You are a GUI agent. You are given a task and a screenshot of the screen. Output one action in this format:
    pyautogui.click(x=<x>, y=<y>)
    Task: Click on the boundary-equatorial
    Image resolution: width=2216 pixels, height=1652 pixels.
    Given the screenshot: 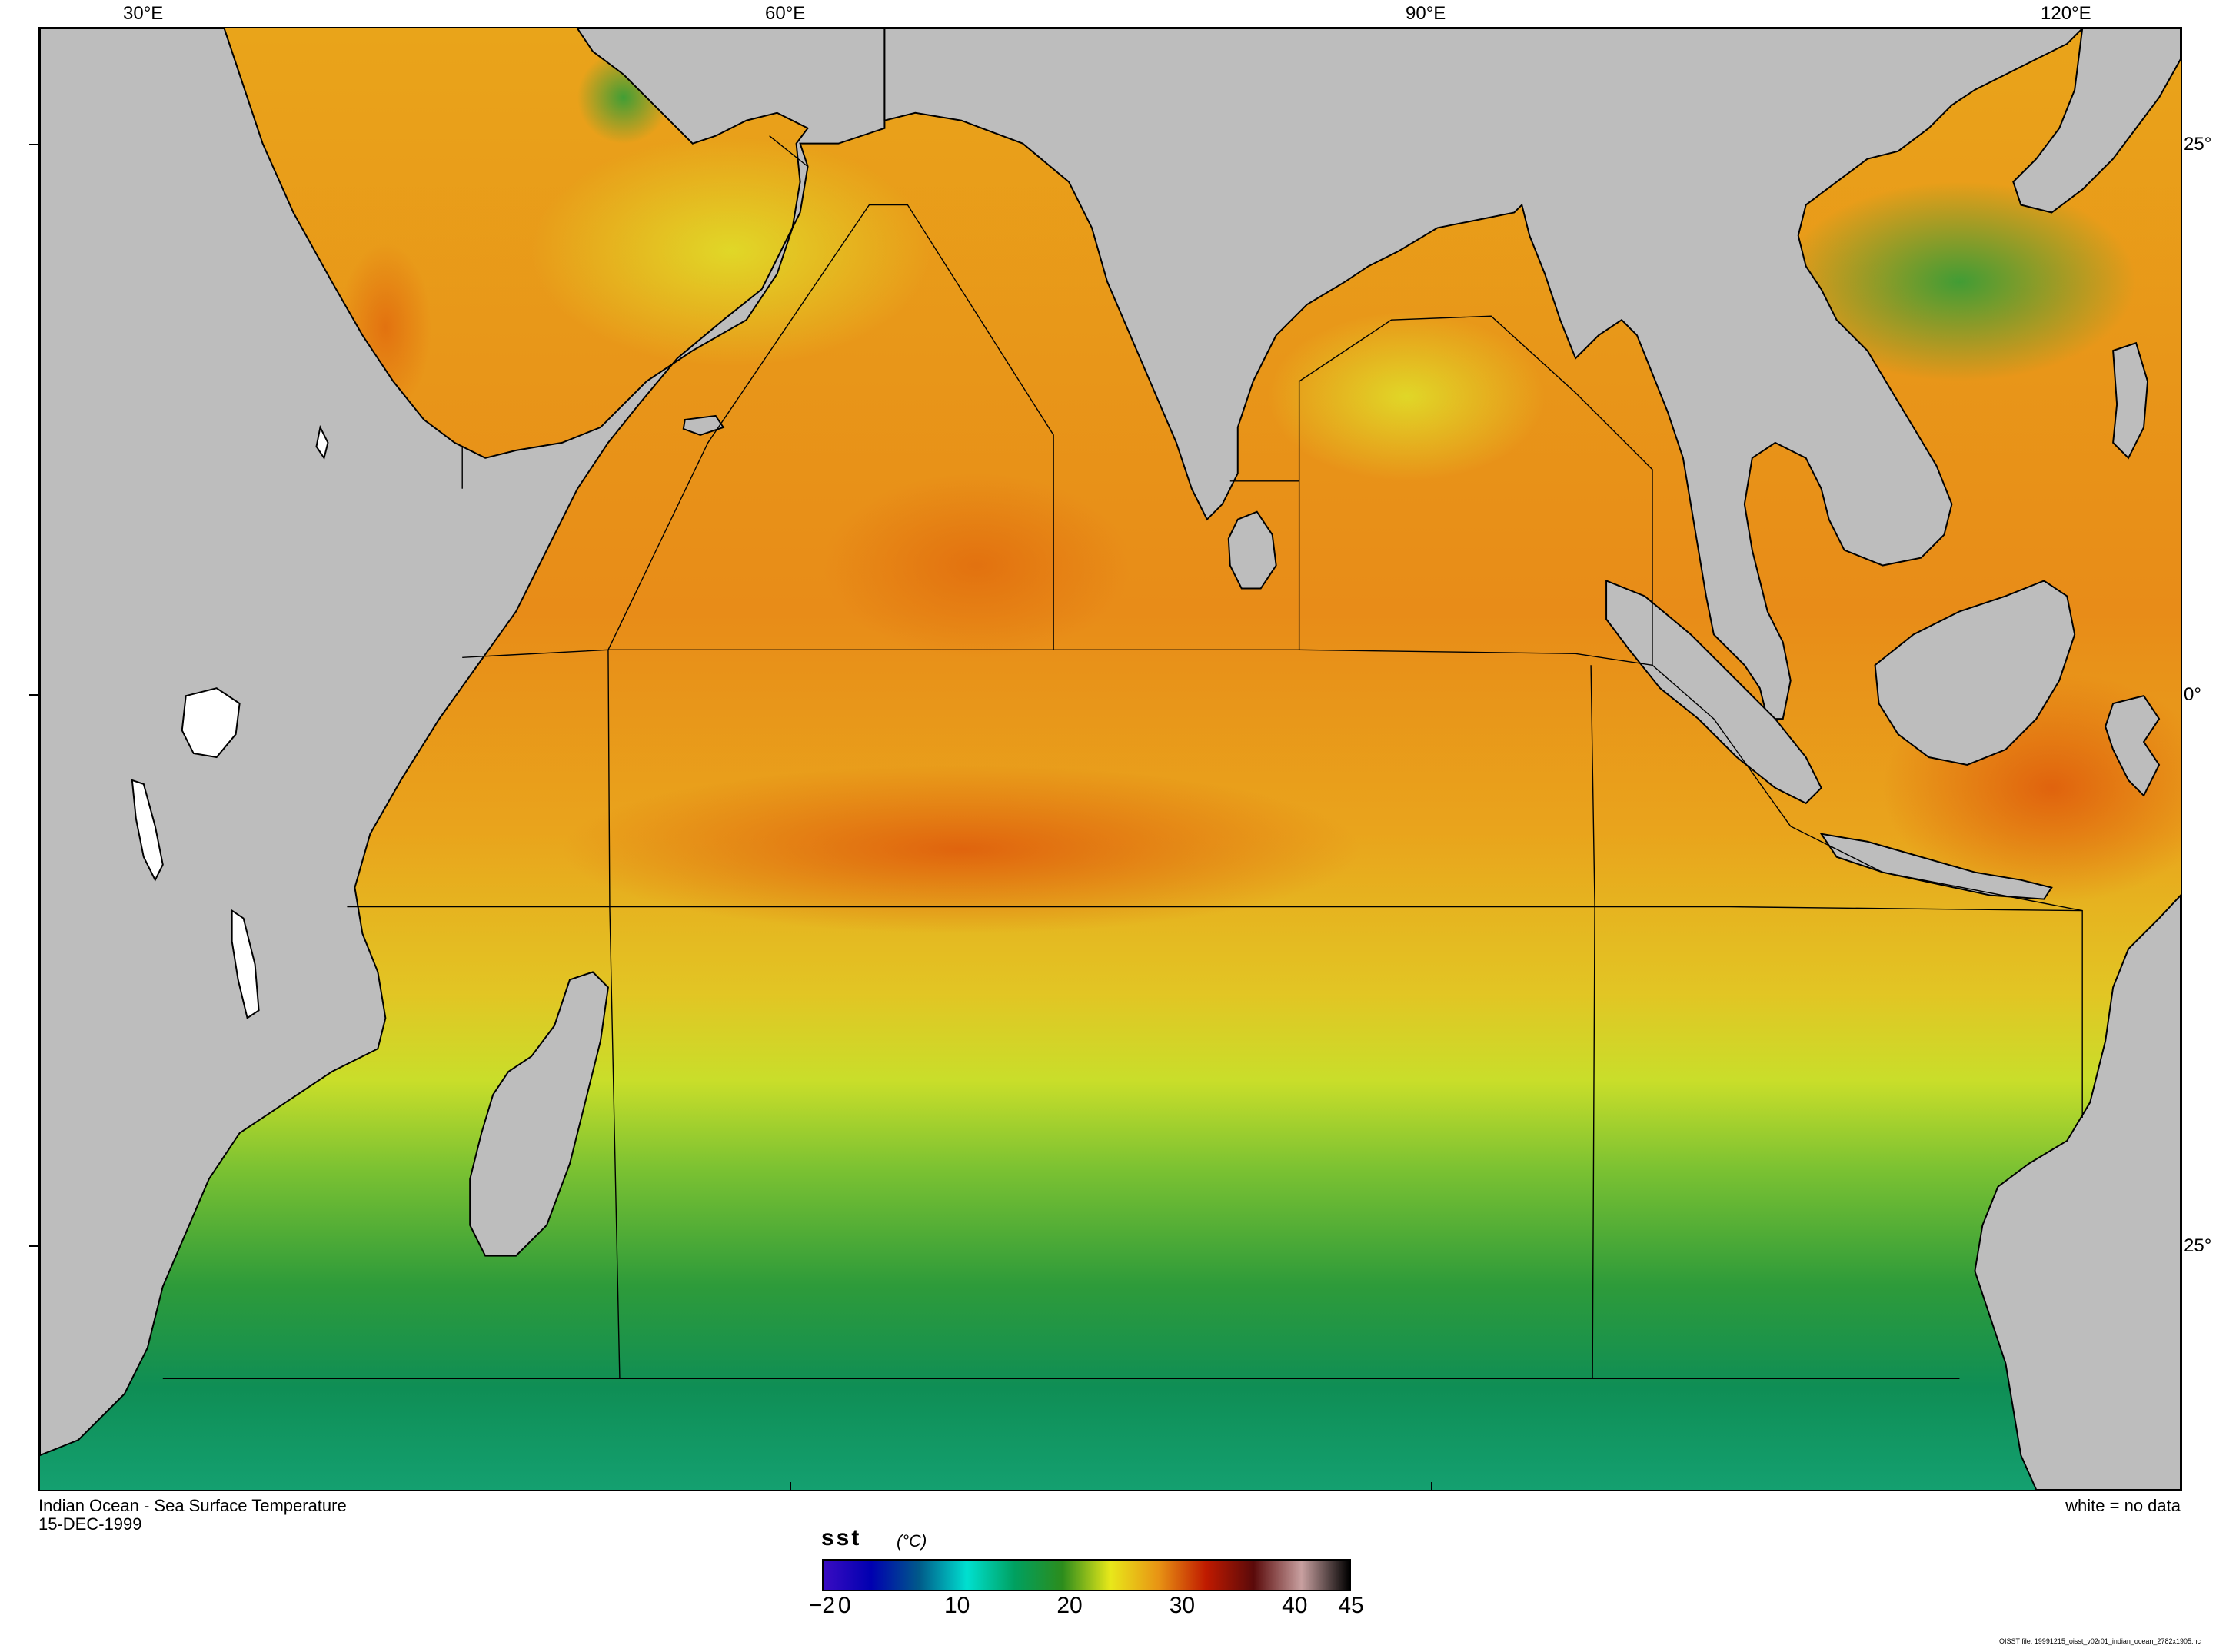 What is the action you would take?
    pyautogui.click(x=1130, y=657)
    